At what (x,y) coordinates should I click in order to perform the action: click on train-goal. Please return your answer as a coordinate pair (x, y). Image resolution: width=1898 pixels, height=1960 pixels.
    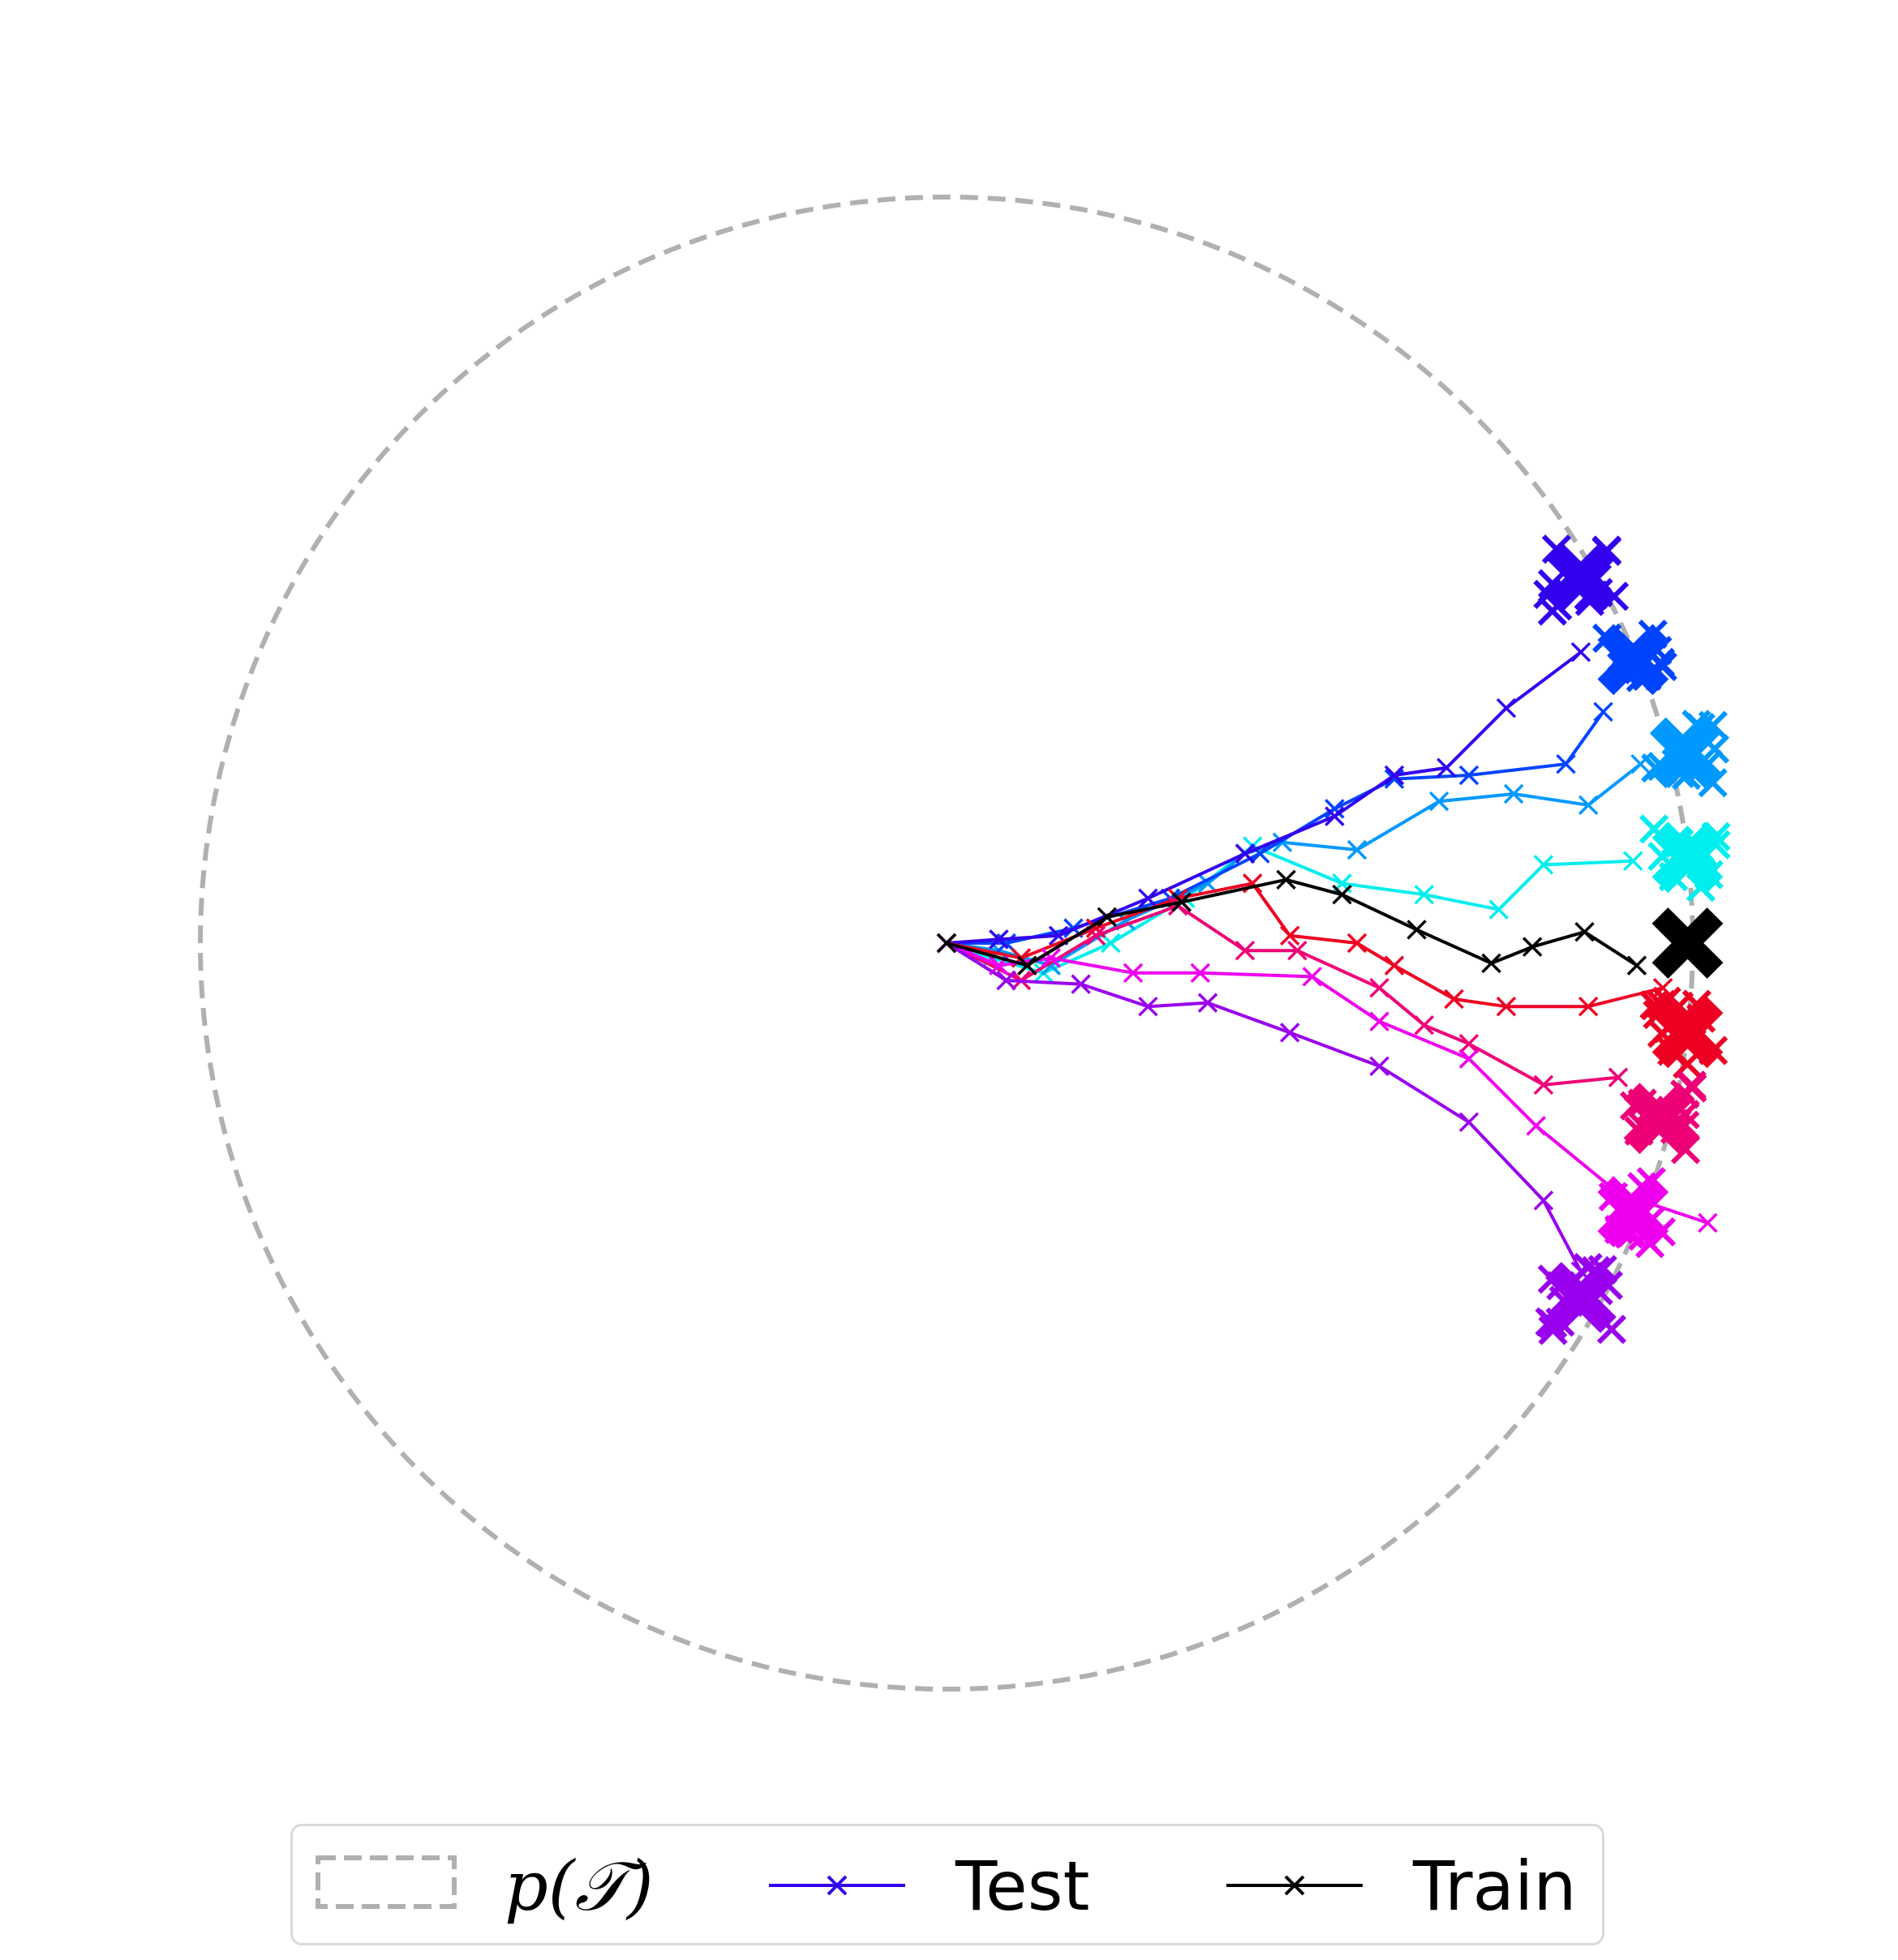
    Looking at the image, I should click on (1688, 943).